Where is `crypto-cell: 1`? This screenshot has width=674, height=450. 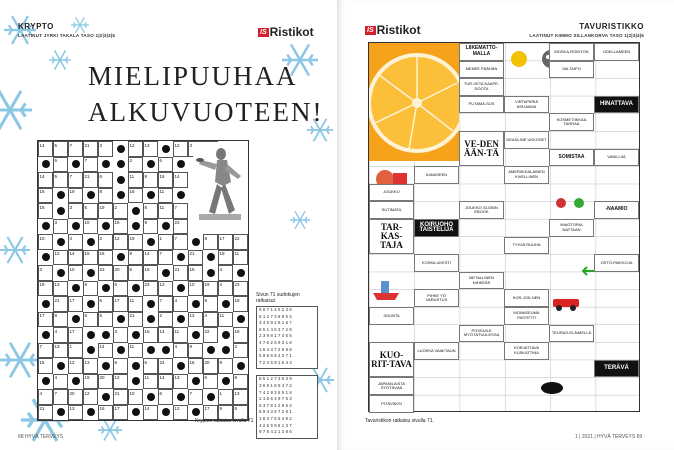 crypto-cell: 1 is located at coordinates (225, 397).